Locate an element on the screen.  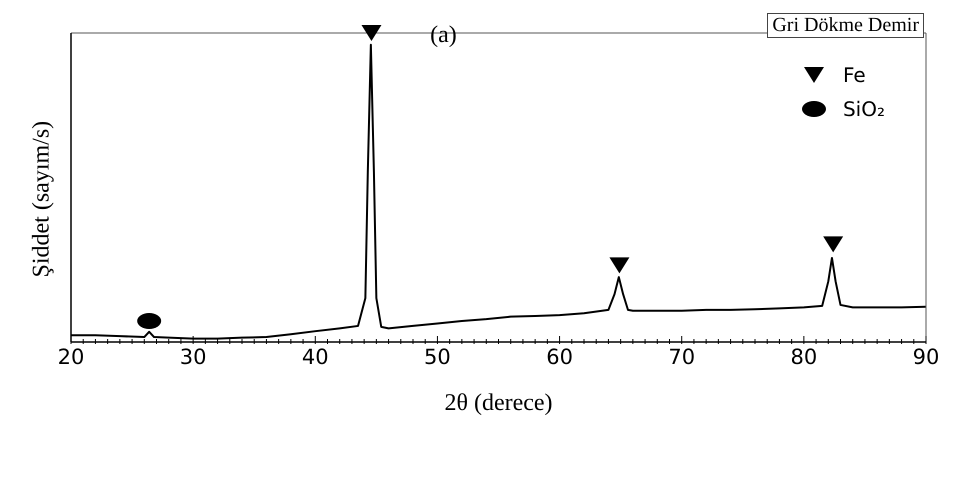
x-tick-label: 80 is located at coordinates (804, 357).